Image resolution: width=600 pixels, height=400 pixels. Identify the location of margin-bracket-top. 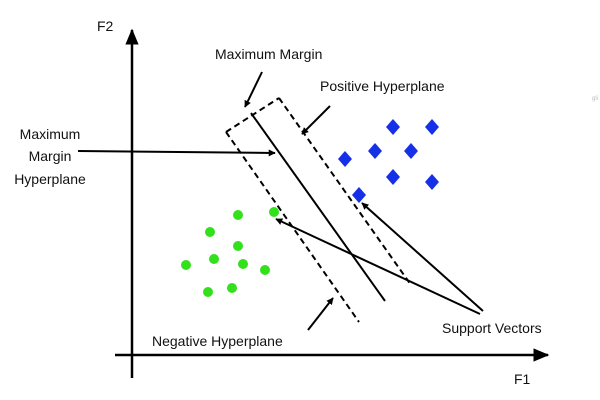
(252, 115).